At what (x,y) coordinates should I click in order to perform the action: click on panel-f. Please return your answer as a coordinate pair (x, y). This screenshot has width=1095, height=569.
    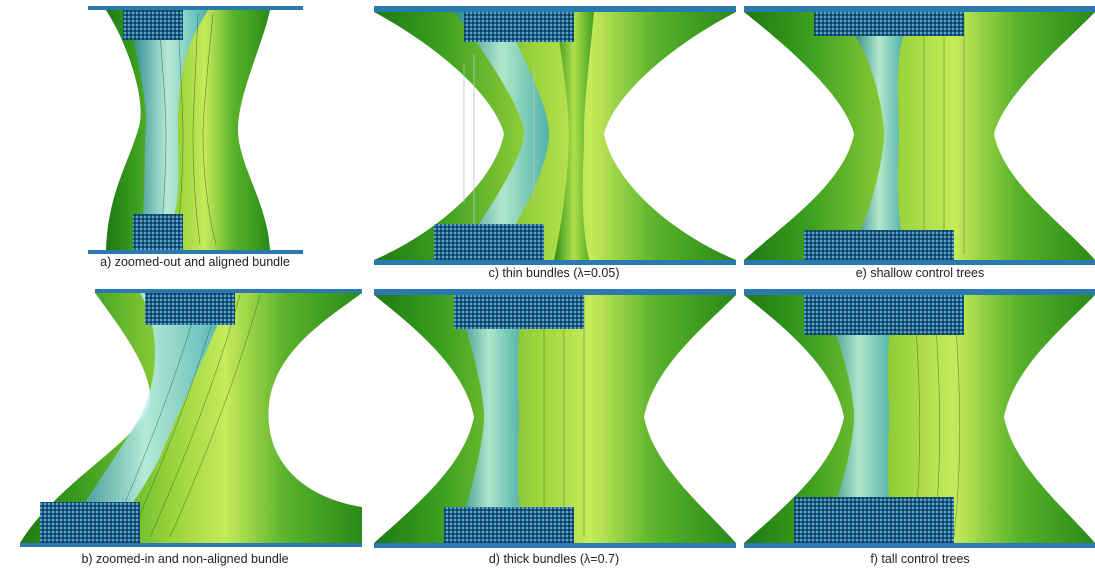
    Looking at the image, I should click on (919, 418).